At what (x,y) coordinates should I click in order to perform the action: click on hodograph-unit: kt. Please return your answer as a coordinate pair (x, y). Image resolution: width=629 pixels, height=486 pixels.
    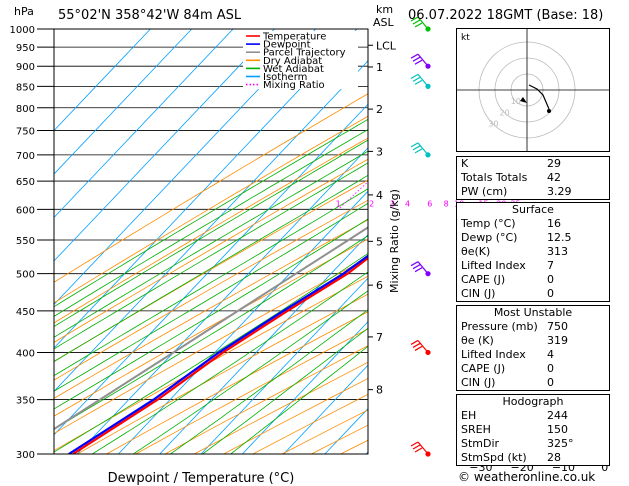
    Looking at the image, I should click on (465, 38).